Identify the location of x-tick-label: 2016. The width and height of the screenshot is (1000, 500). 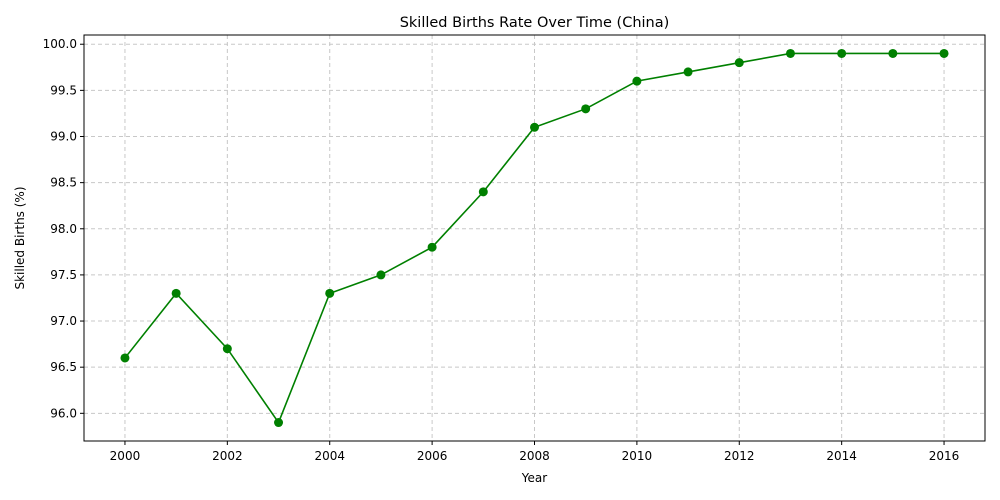
(944, 456).